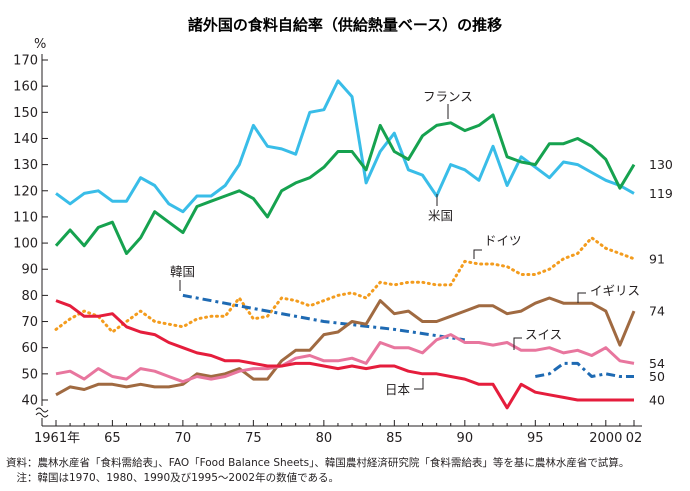 Image resolution: width=690 pixels, height=491 pixels. Describe the element at coordinates (394, 438) in the screenshot. I see `x-tick-label: 85` at that location.